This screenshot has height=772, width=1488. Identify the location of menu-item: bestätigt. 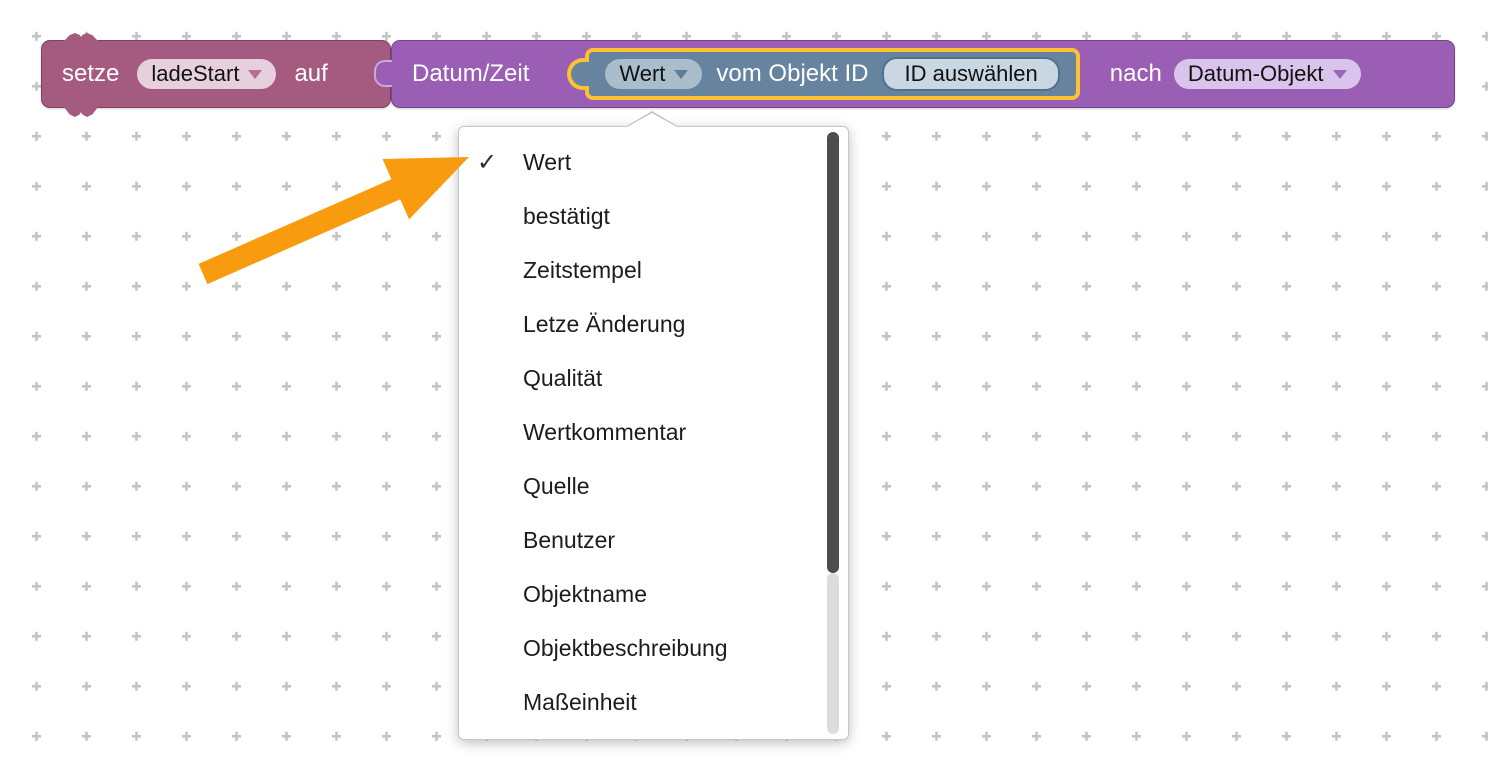
(653, 216).